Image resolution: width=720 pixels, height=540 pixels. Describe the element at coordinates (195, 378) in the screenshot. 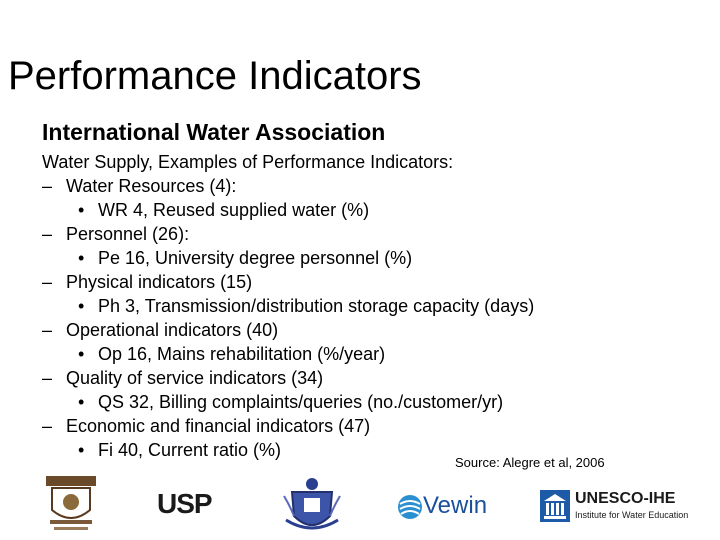

I see `category-label: Quality of service indicators (34)` at that location.